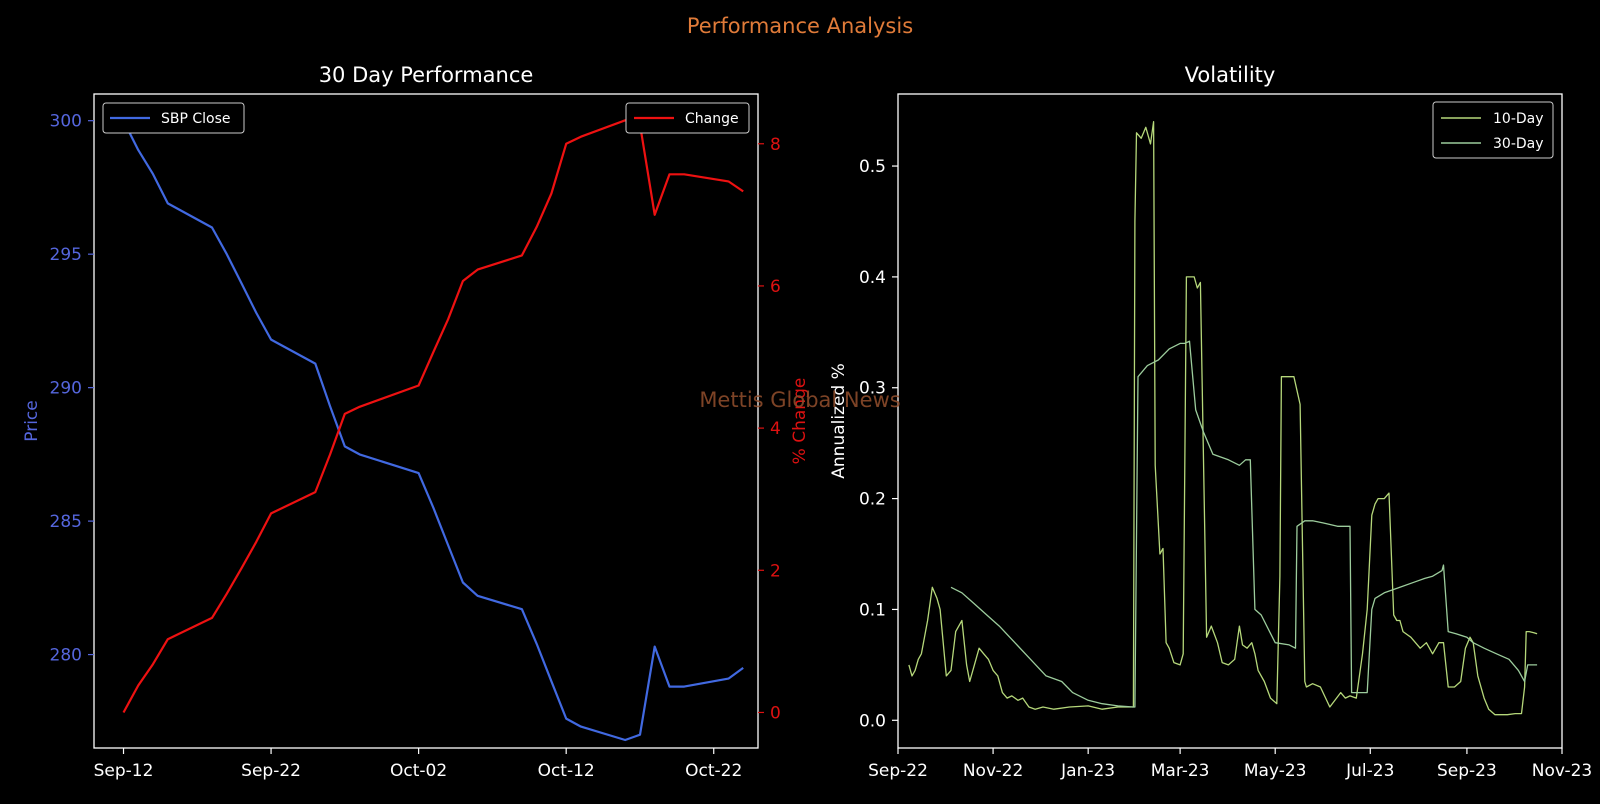  Describe the element at coordinates (66, 255) in the screenshot. I see `price-tick-label: 295` at that location.